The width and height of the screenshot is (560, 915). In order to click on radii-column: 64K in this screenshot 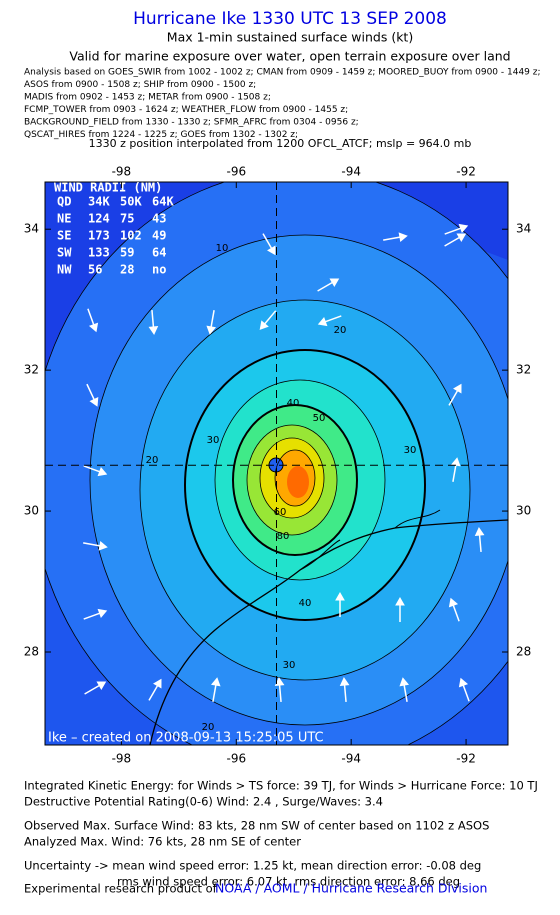, I will do `click(163, 202)`.